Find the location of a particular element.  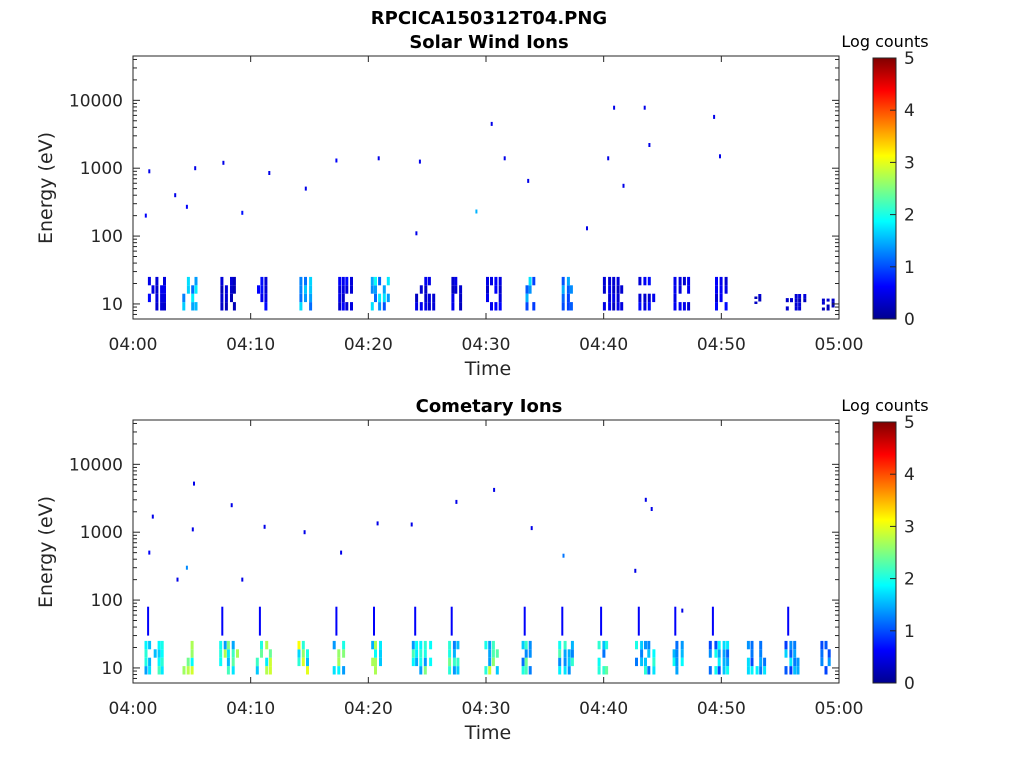

colorbar-label: Log counts is located at coordinates (884, 41).